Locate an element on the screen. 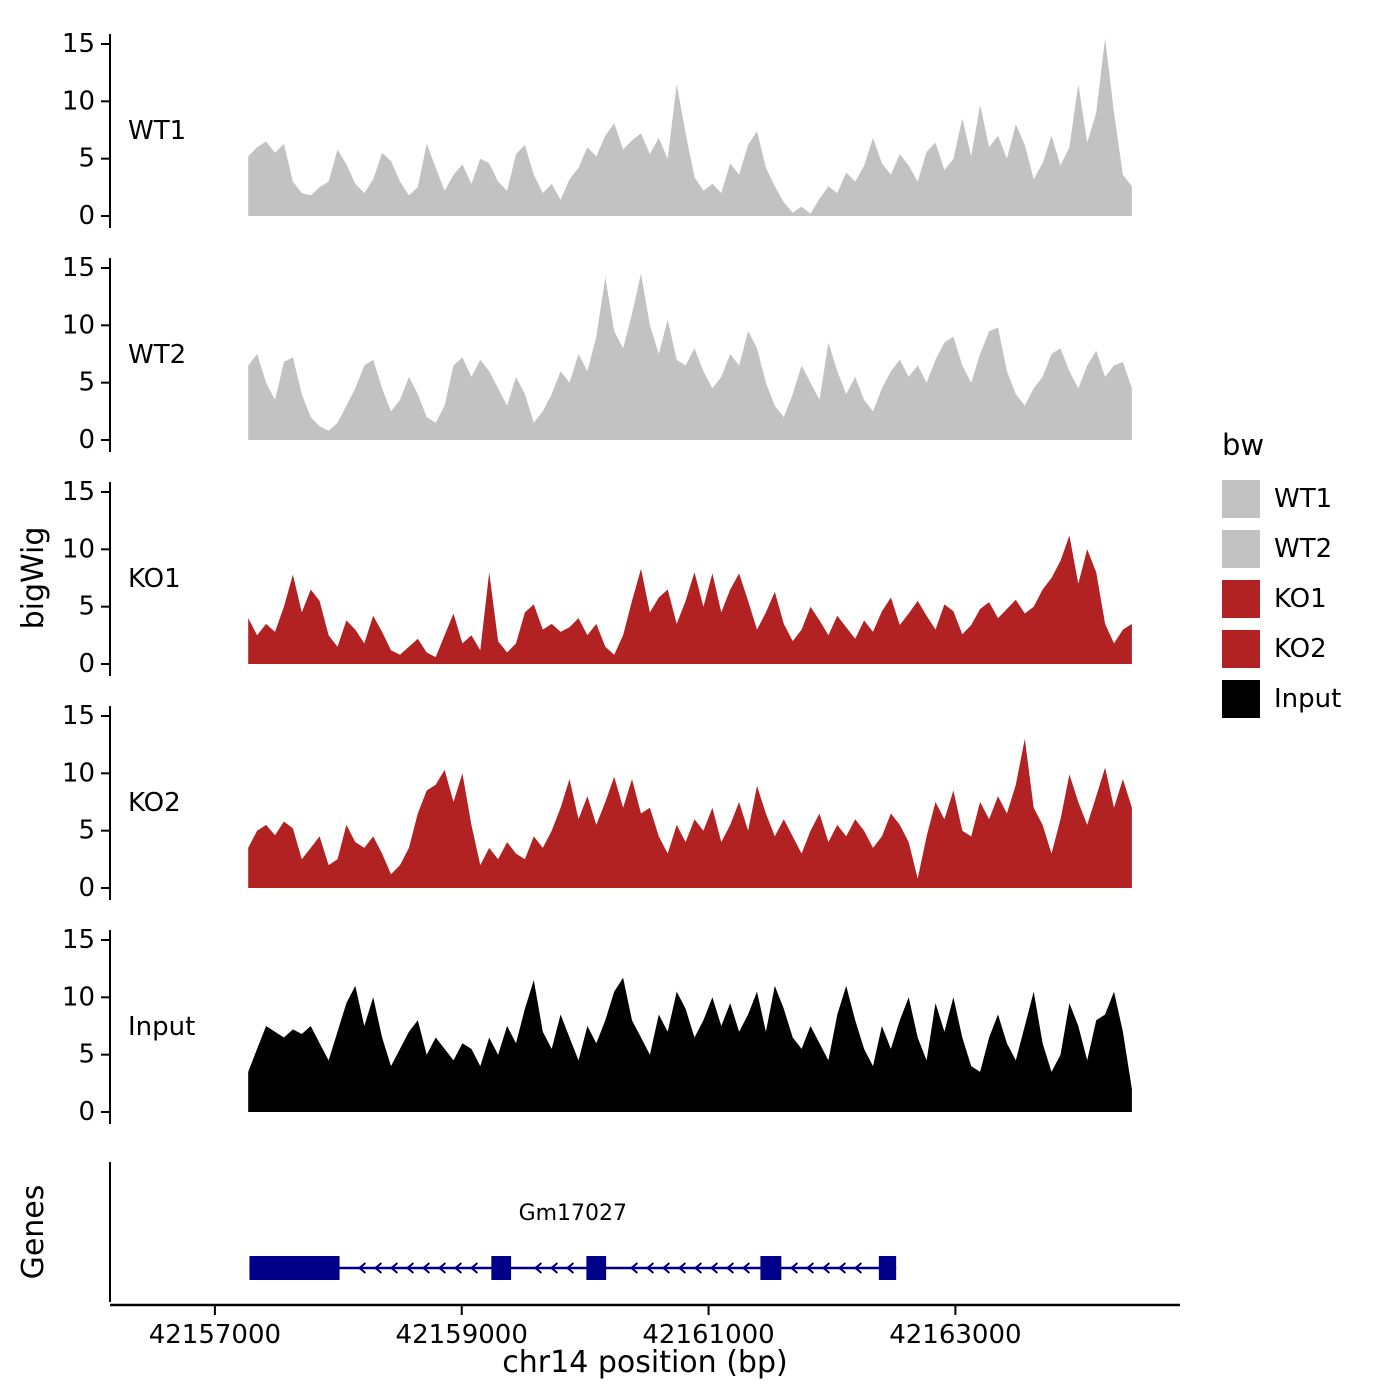 The width and height of the screenshot is (1400, 1400). track-label-input: Input is located at coordinates (162, 1027).